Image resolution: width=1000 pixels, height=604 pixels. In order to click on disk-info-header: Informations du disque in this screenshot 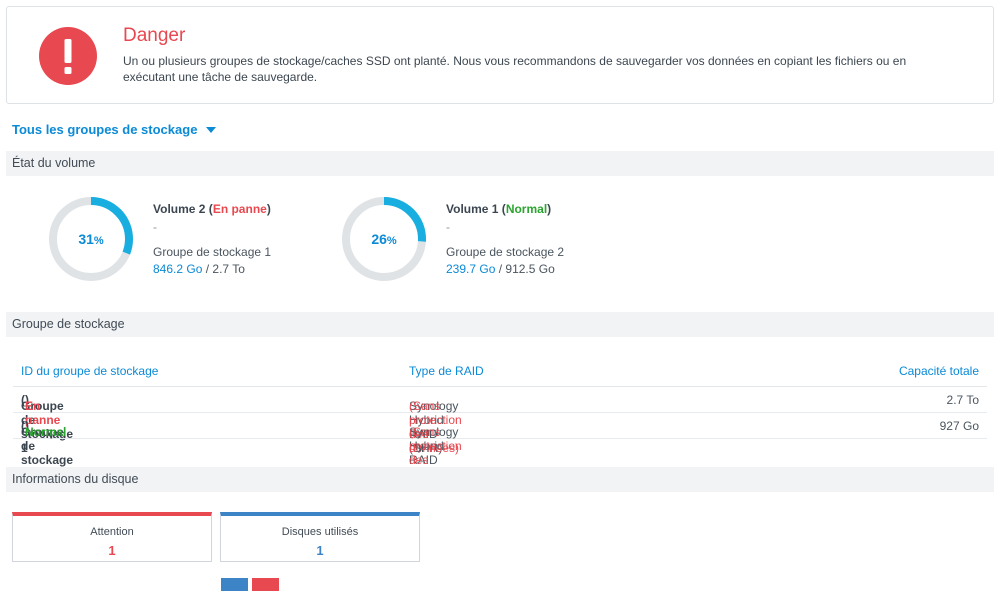, I will do `click(500, 479)`.